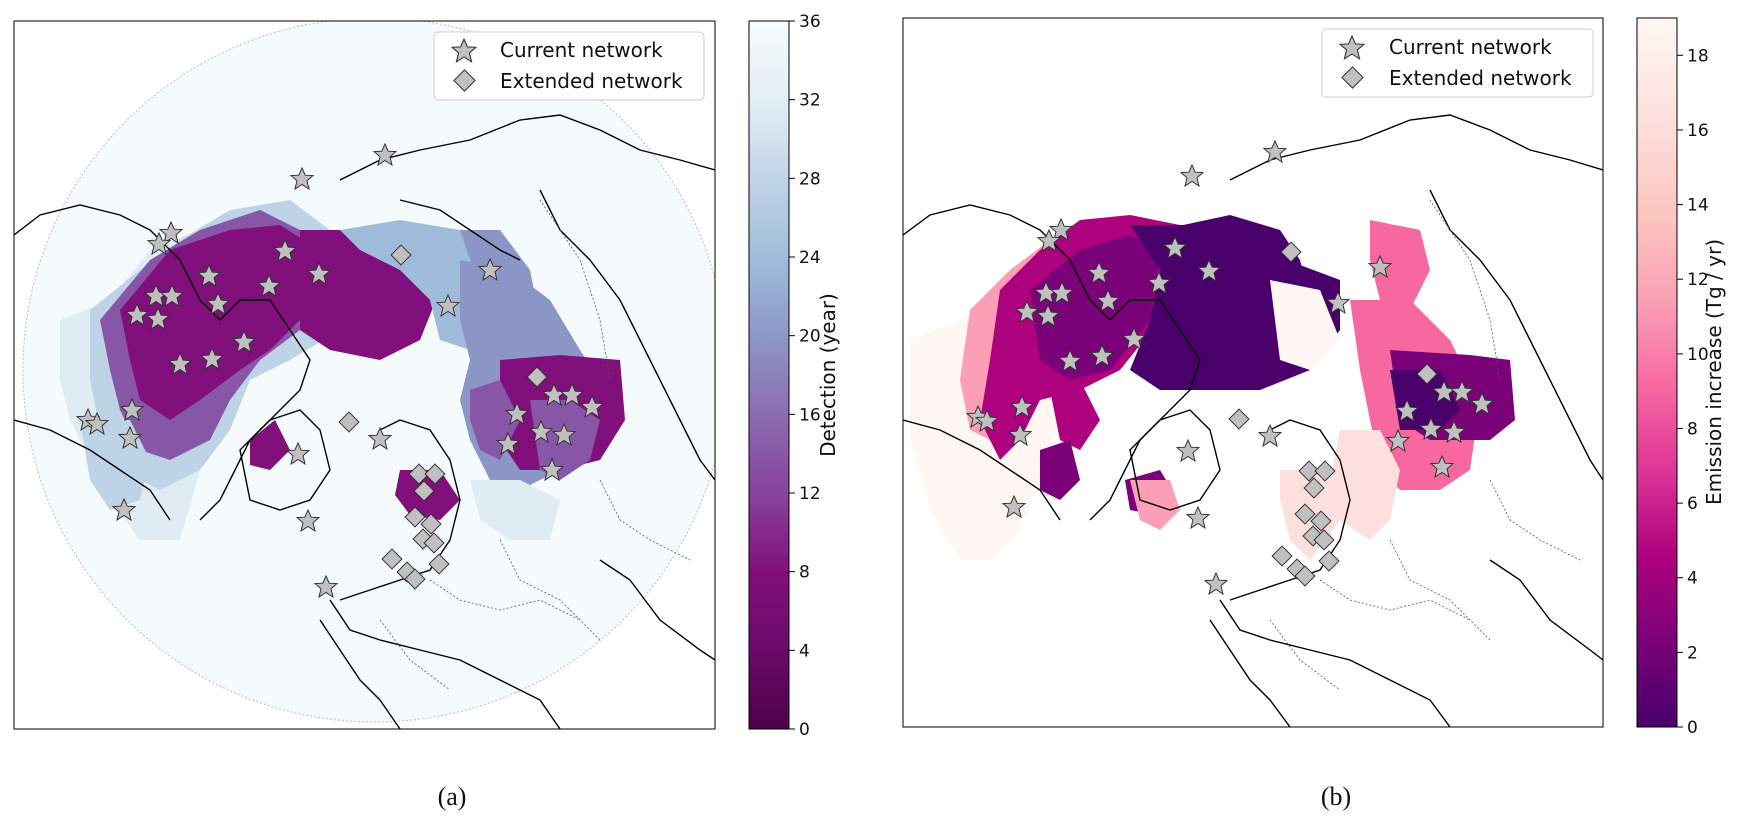 Image resolution: width=1743 pixels, height=826 pixels. What do you see at coordinates (1336, 796) in the screenshot?
I see `caption-b: (b)` at bounding box center [1336, 796].